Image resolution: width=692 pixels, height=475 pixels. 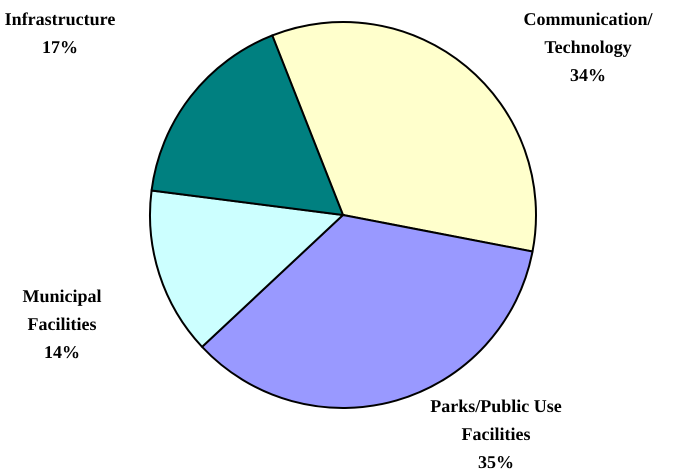 I want to click on data-label: 14%, so click(x=62, y=352).